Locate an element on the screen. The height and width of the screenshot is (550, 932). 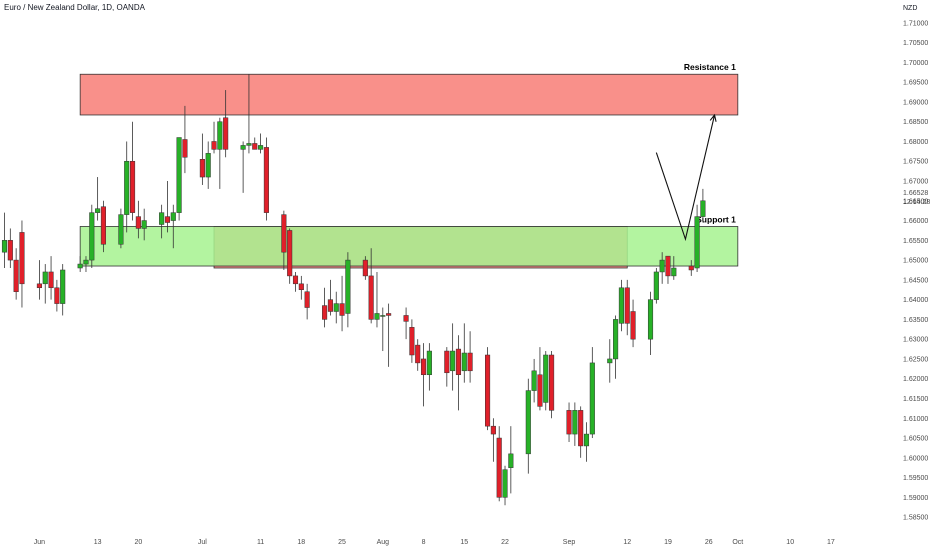
x-tick-label-3: Jul is located at coordinates (202, 542).